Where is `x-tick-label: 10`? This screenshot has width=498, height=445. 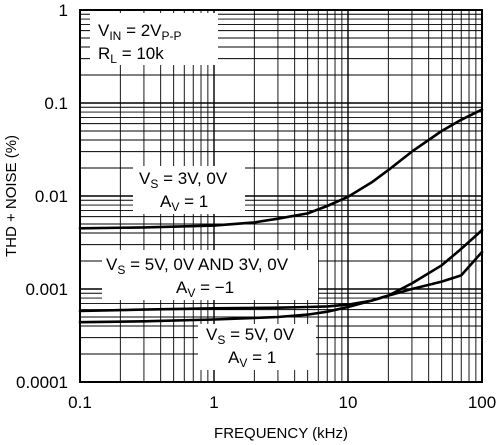 x-tick-label: 10 is located at coordinates (348, 402).